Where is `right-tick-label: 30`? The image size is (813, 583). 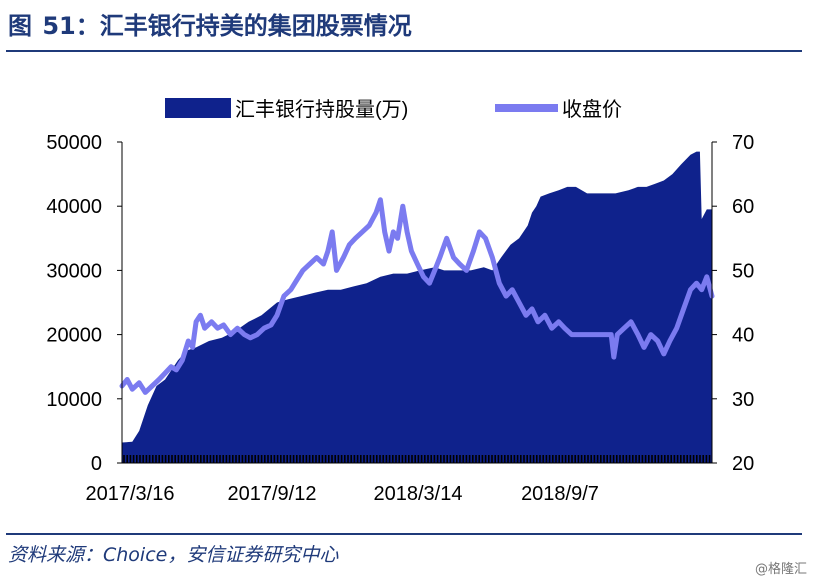 right-tick-label: 30 is located at coordinates (743, 400).